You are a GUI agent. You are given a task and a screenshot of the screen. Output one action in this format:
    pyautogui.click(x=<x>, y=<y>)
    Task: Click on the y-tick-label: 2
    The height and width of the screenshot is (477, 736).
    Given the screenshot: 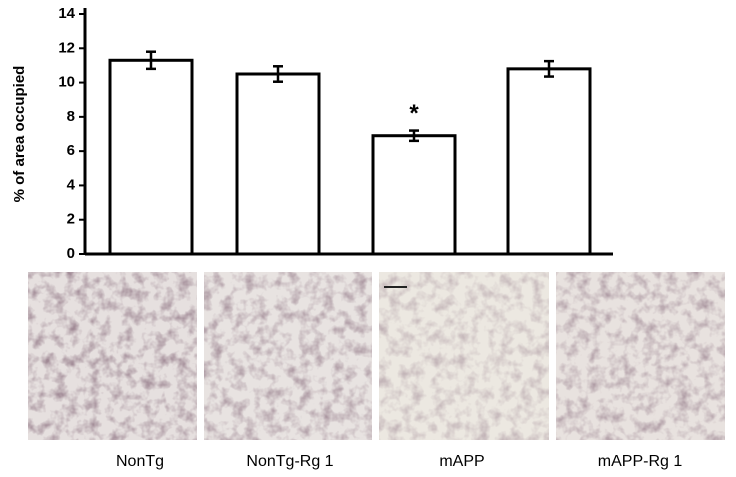 What is the action you would take?
    pyautogui.click(x=71, y=219)
    